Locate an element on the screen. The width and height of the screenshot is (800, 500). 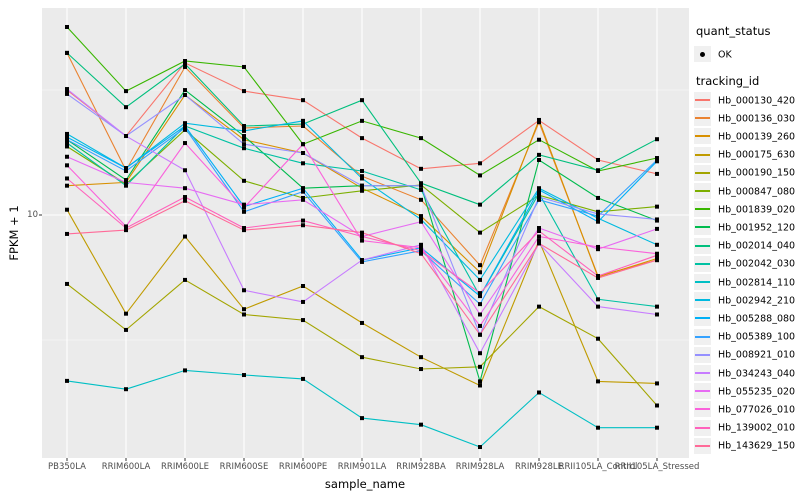
legend-item-label: Hb_005288_080 is located at coordinates (757, 319).